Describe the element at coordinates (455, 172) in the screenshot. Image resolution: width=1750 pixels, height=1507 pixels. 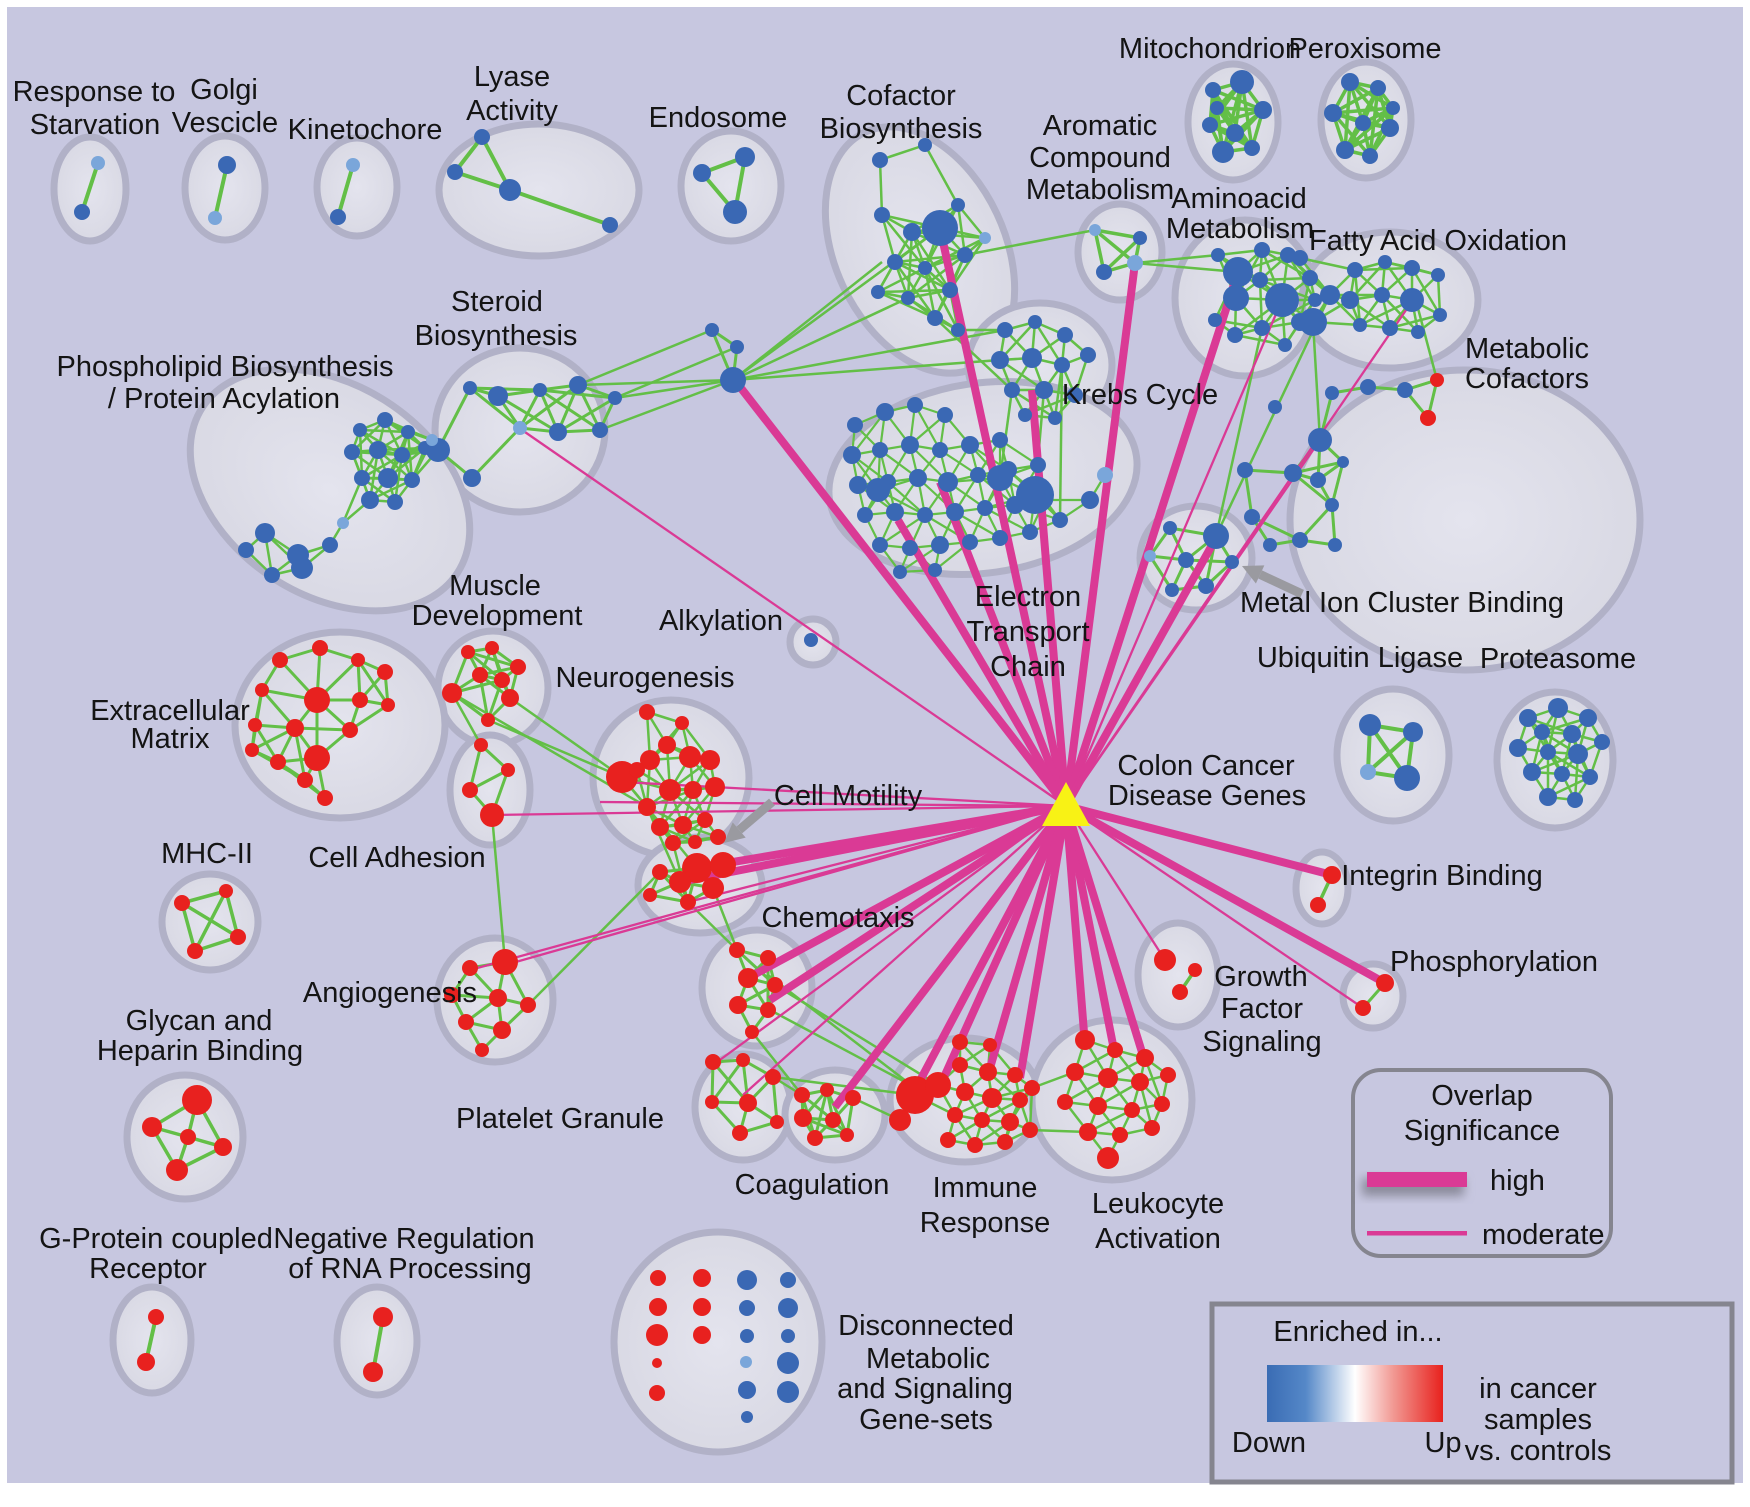
I see `node-lyase-activity` at that location.